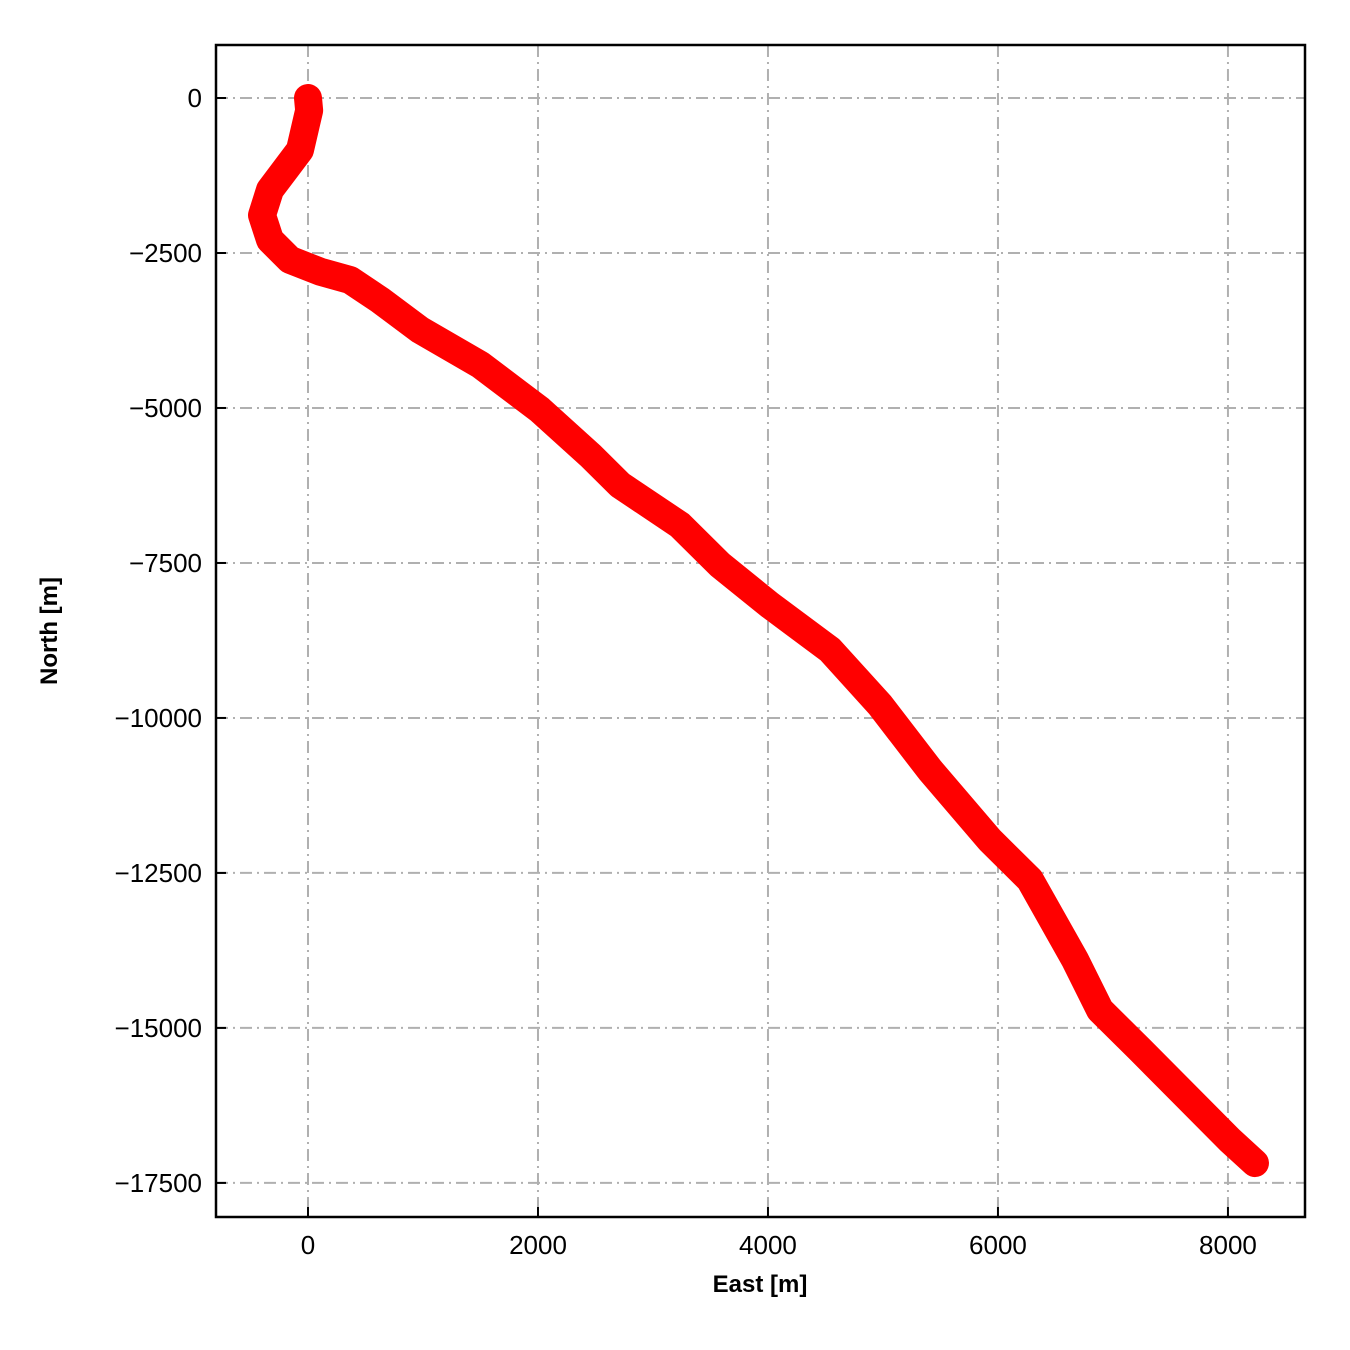 This screenshot has height=1350, width=1350. I want to click on y-tick-label: −7500, so click(165, 563).